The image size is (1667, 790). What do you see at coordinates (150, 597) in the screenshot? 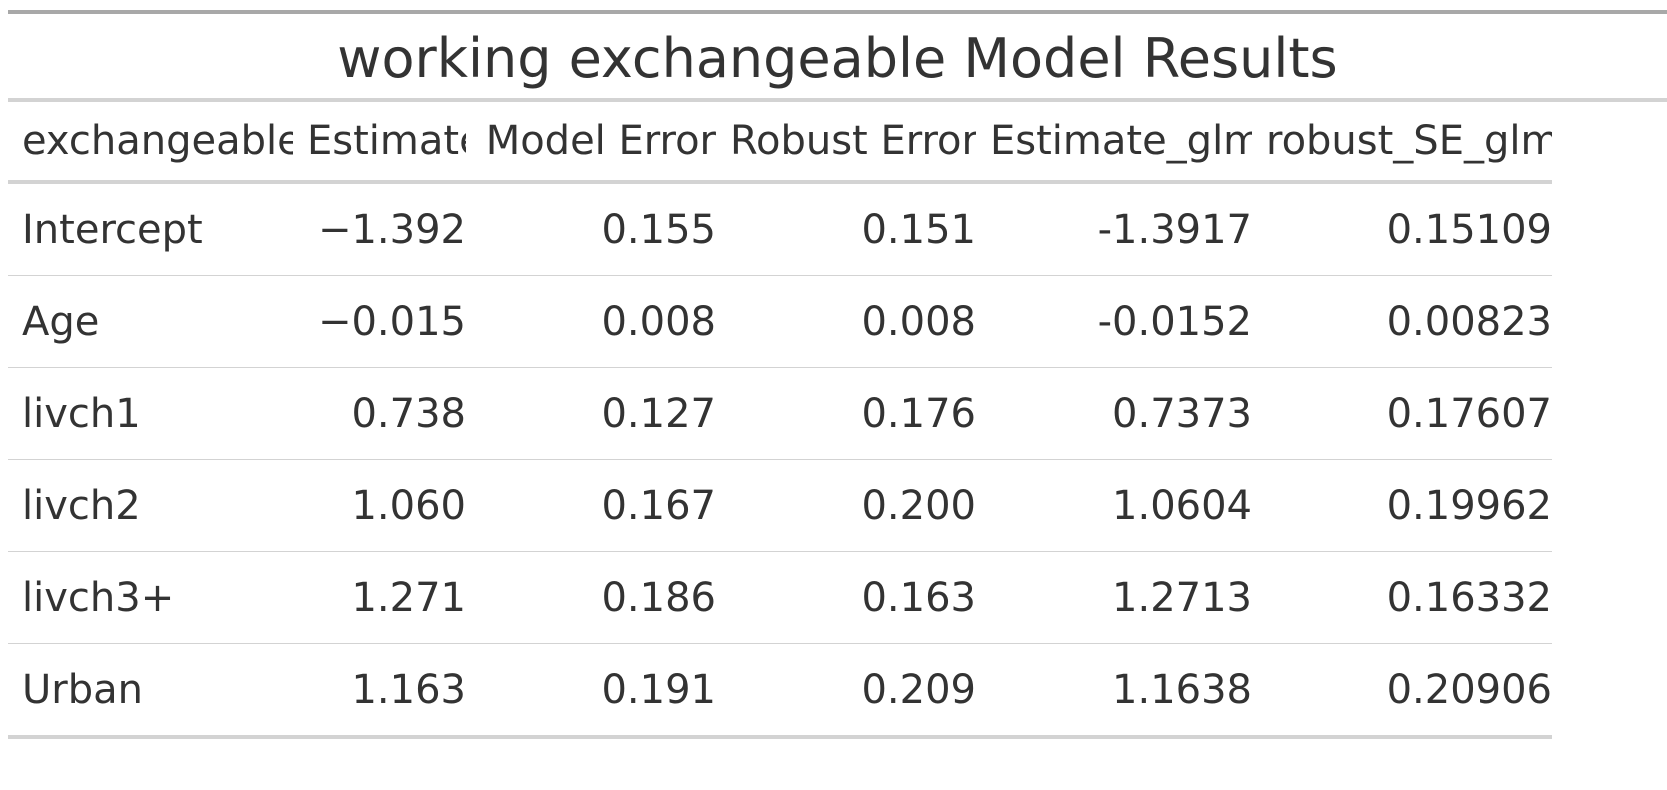
I see `row-label-cell: livch3+` at bounding box center [150, 597].